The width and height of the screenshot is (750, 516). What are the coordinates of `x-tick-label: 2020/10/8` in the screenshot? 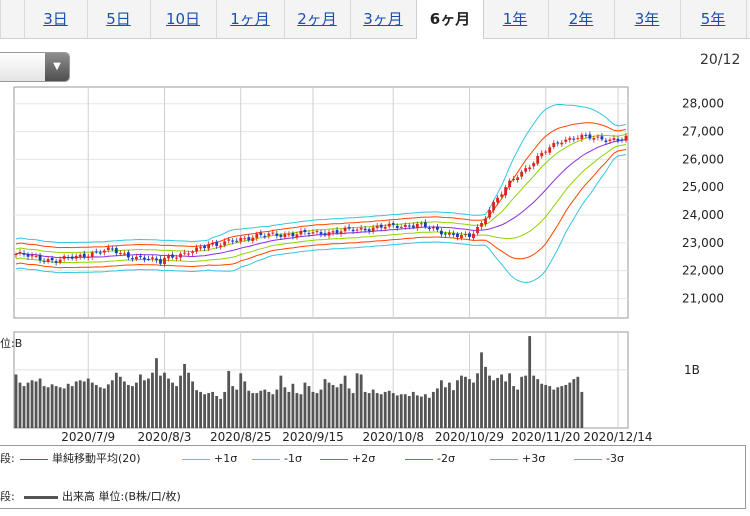 It's located at (393, 437).